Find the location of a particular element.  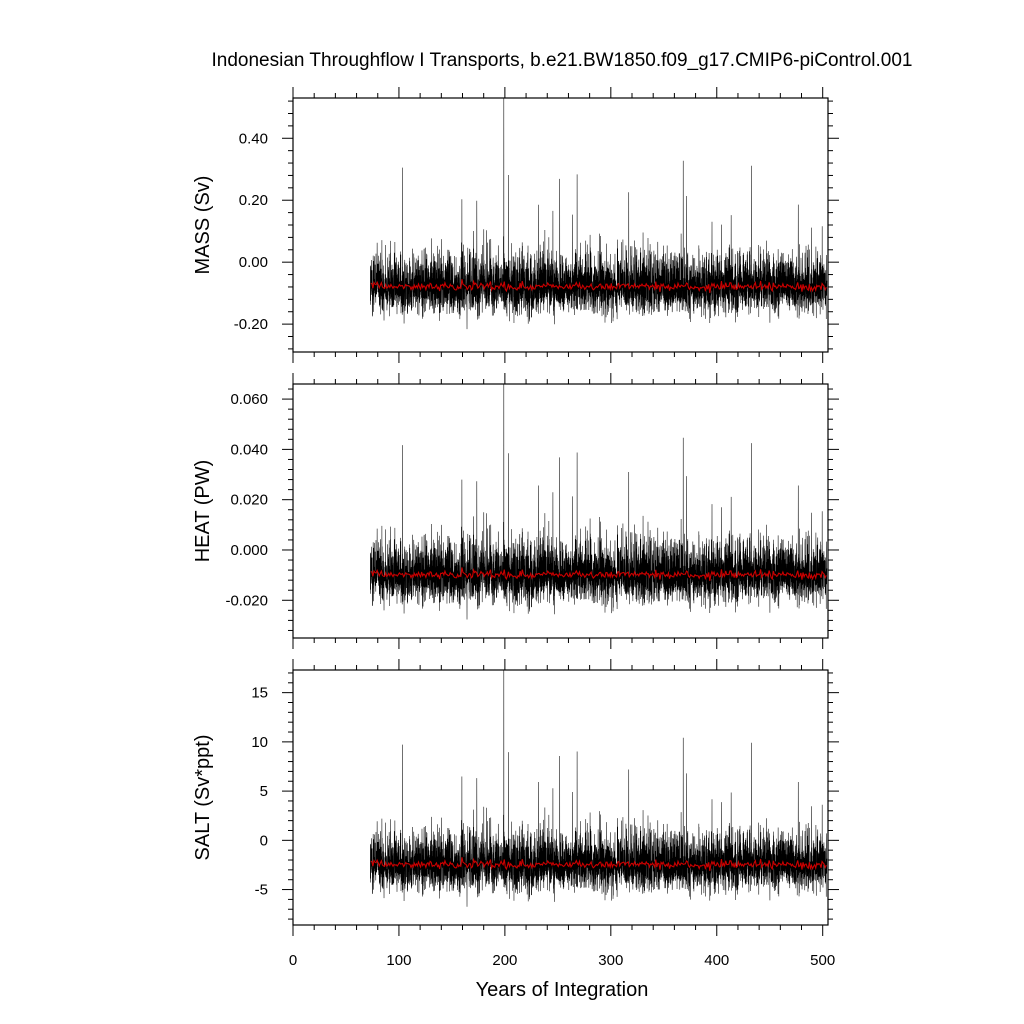

y-tick-label: 0.00 is located at coordinates (253, 262).